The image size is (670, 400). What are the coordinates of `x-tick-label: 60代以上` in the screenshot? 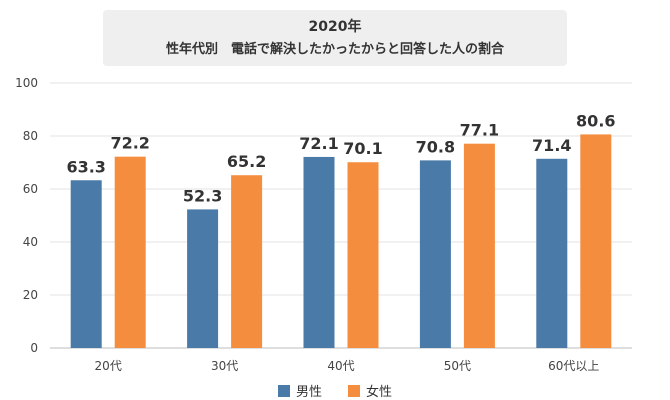 It's located at (573, 366).